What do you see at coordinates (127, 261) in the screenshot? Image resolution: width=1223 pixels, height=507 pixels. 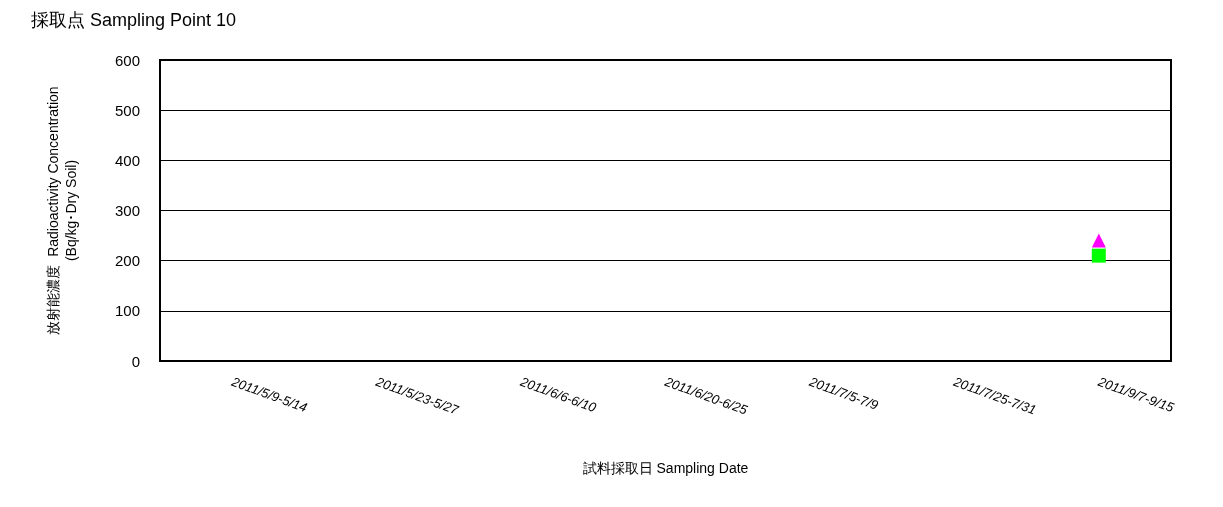 I see `y-tick-label: 200` at bounding box center [127, 261].